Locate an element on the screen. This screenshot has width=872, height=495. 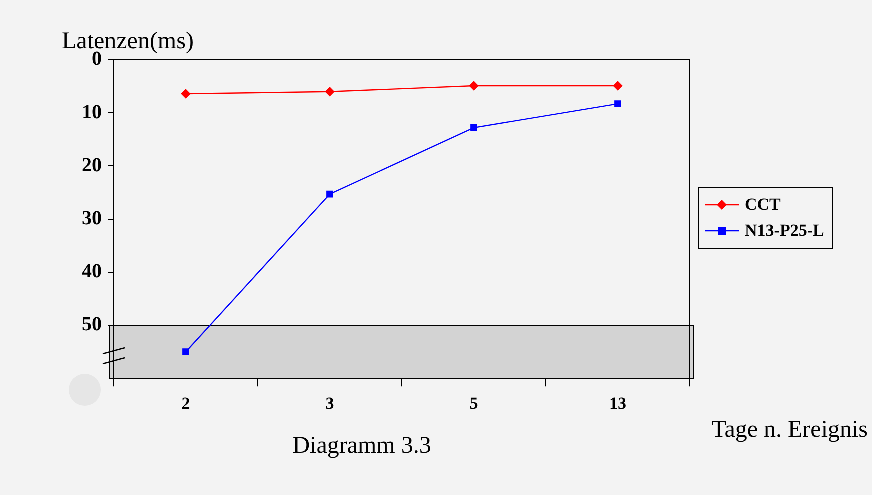
y-tick-label: 50 is located at coordinates (92, 325).